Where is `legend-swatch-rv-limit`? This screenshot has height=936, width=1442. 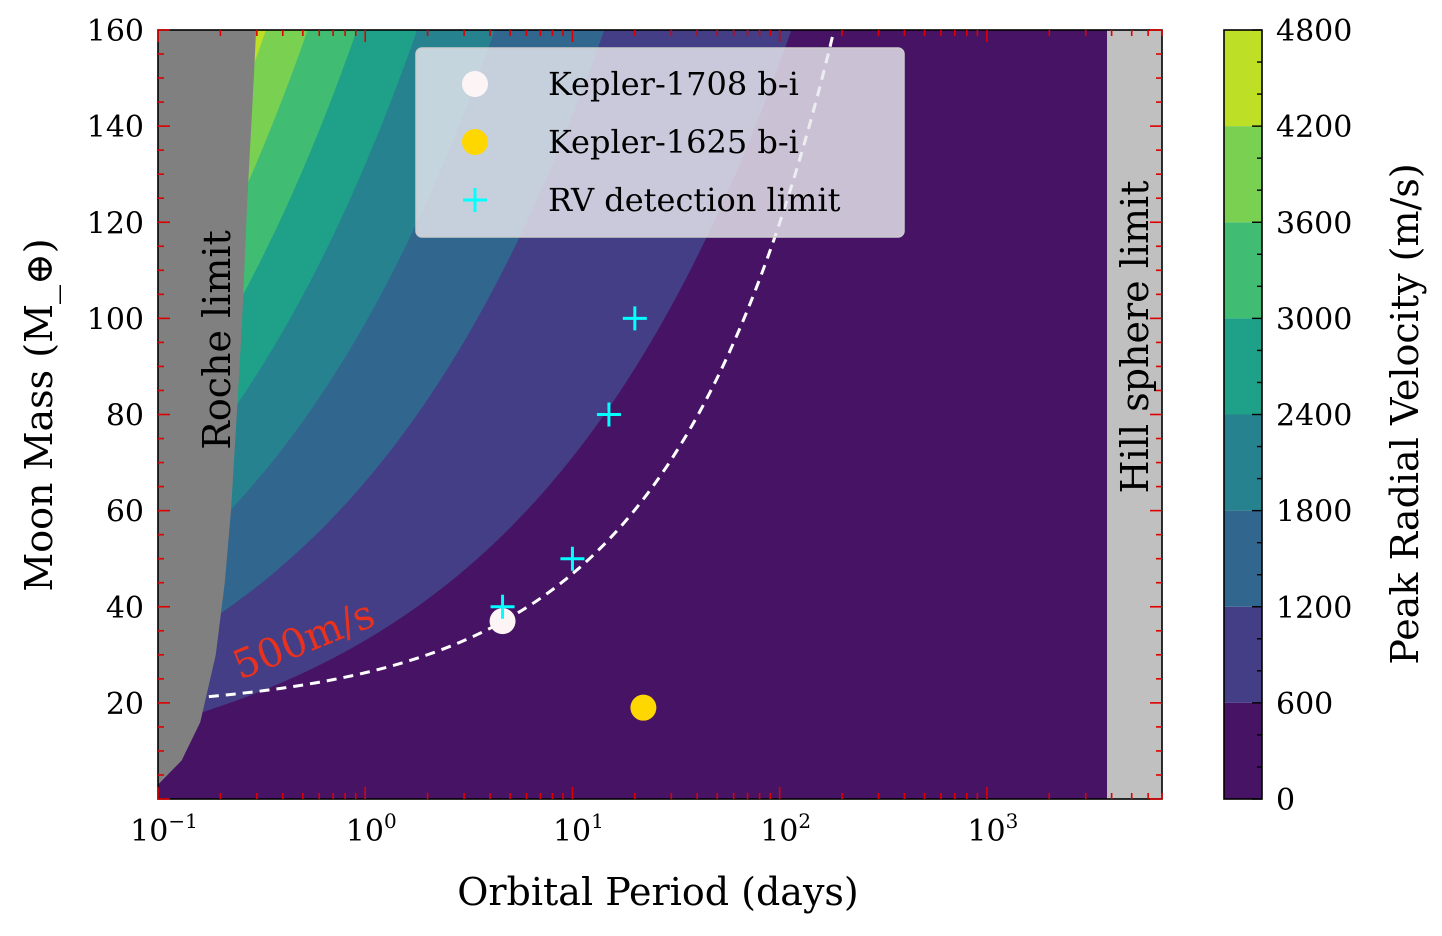 legend-swatch-rv-limit is located at coordinates (475, 200).